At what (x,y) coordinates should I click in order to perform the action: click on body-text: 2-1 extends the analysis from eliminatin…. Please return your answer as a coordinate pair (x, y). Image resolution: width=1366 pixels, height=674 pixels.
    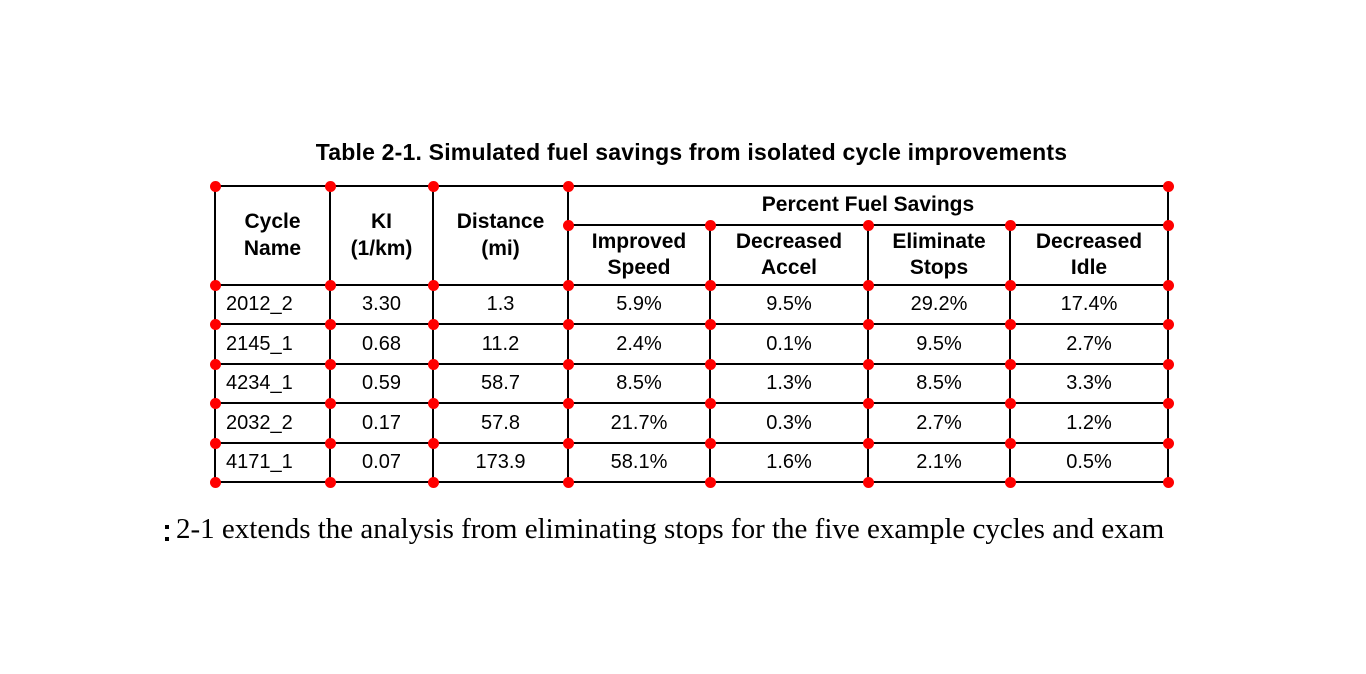
    Looking at the image, I should click on (670, 529).